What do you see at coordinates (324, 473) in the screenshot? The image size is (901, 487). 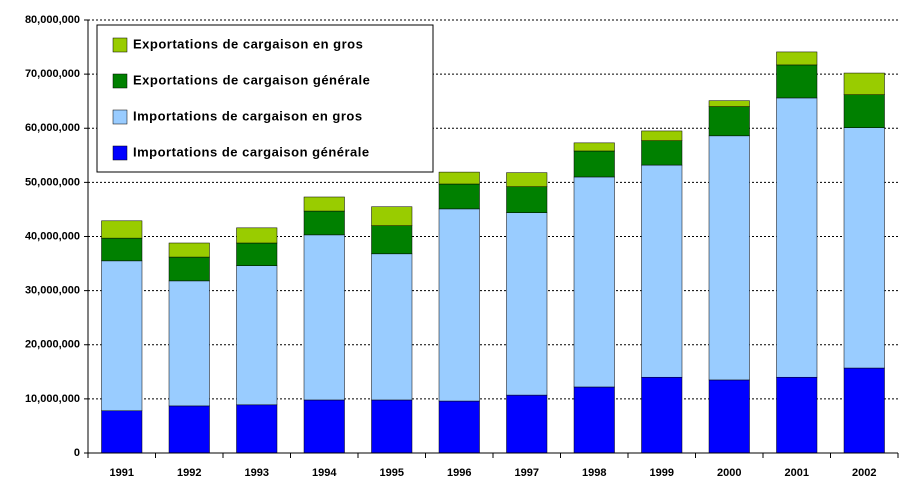 I see `x-tick-label: 1994` at bounding box center [324, 473].